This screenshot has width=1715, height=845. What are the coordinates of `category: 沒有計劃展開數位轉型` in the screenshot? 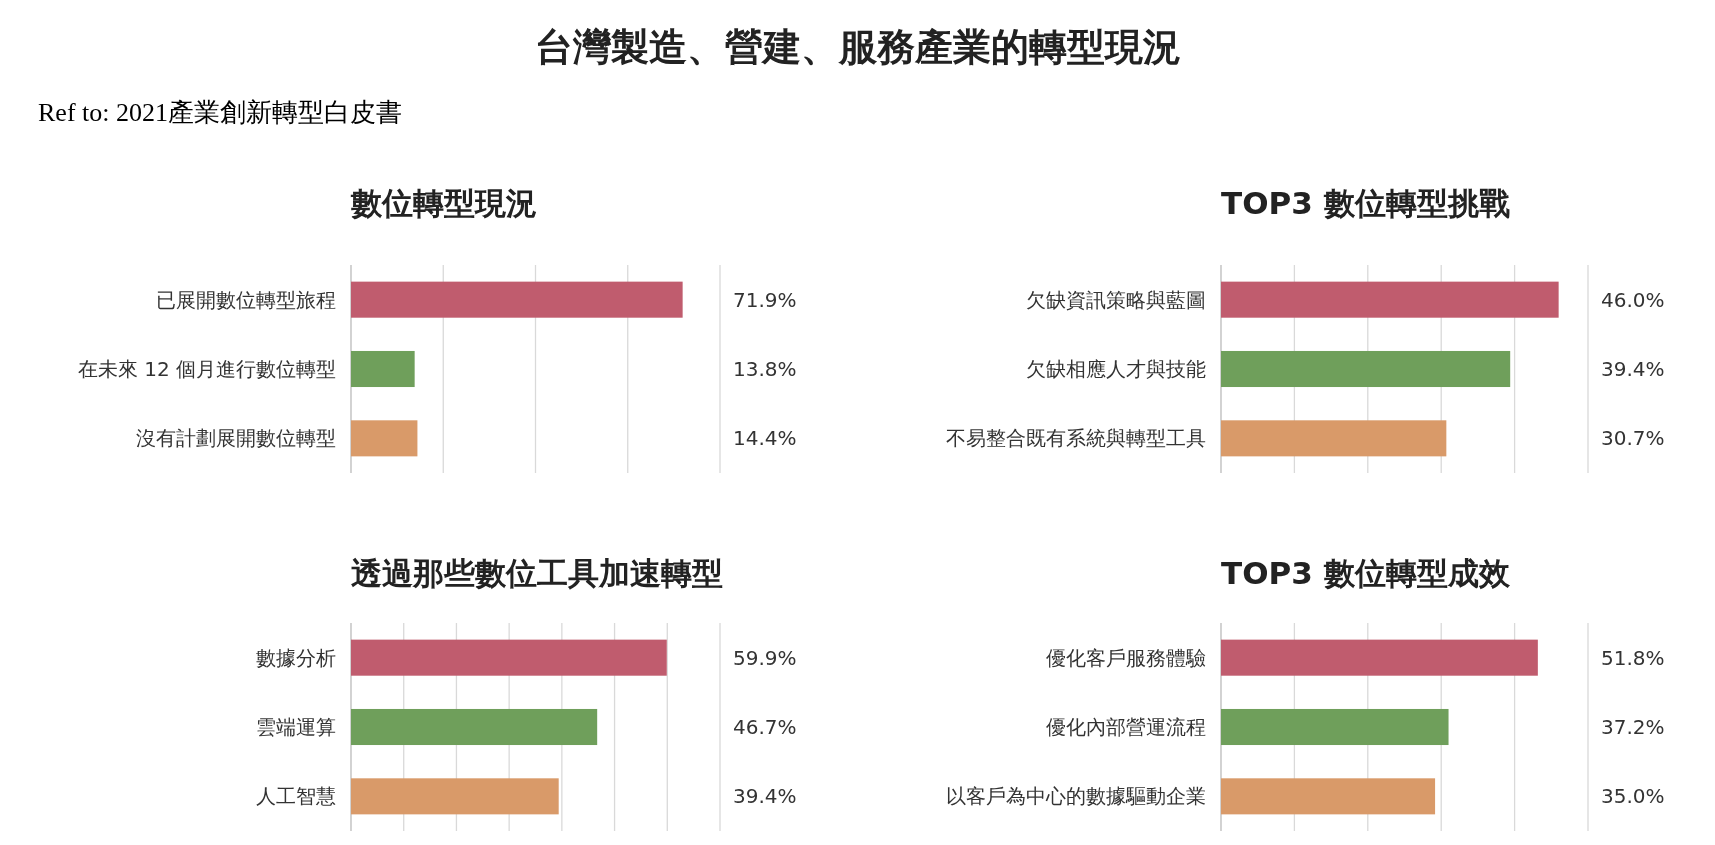 It's located at (236, 438).